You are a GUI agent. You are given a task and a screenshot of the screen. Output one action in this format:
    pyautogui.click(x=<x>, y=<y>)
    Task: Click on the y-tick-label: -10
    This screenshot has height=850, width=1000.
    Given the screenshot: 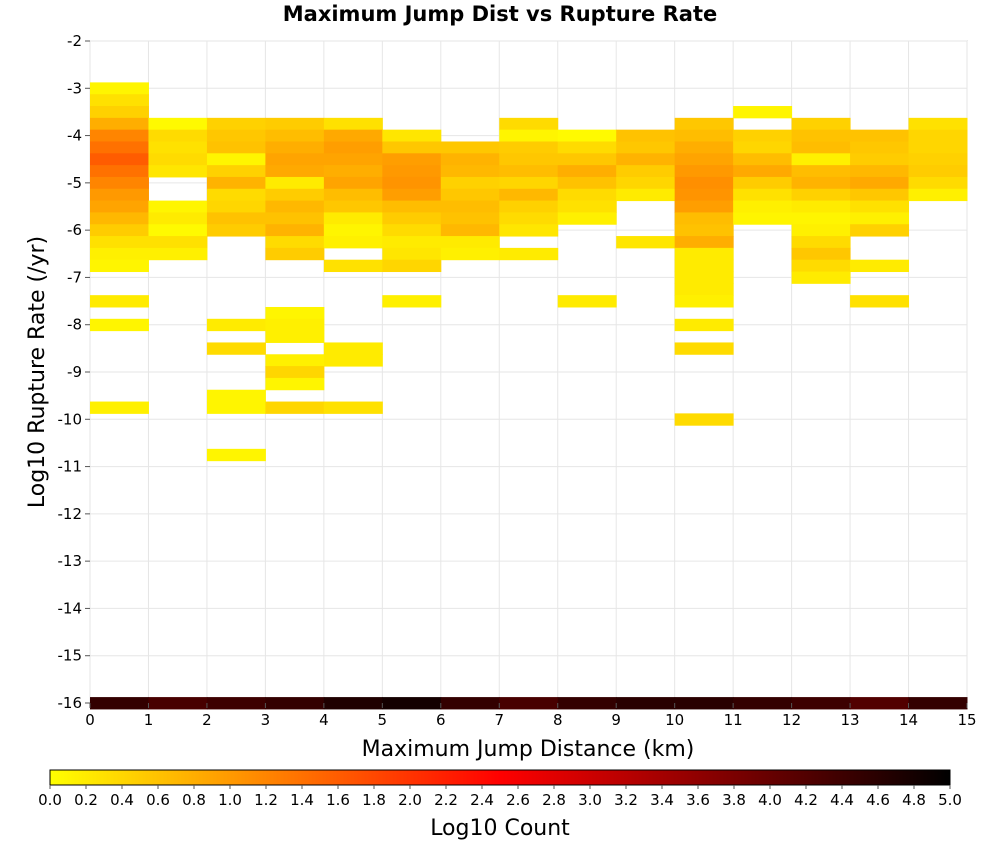 What is the action you would take?
    pyautogui.click(x=70, y=419)
    